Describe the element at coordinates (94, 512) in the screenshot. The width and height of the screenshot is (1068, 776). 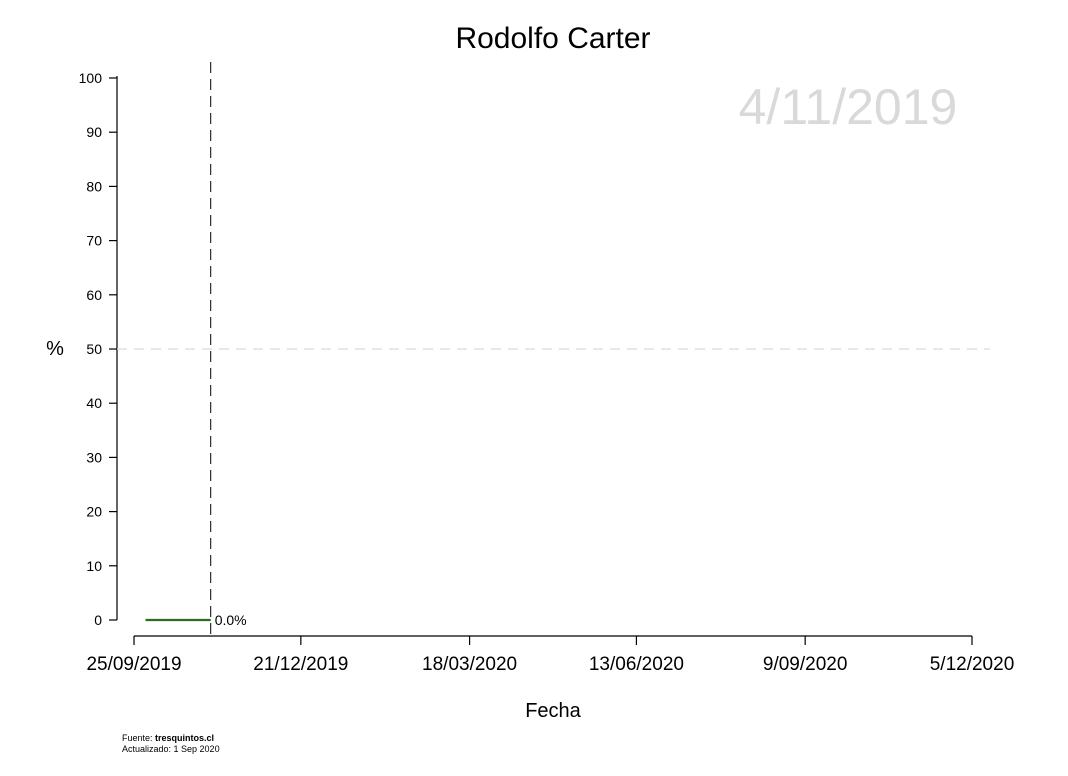
I see `y-tick-label: 20` at that location.